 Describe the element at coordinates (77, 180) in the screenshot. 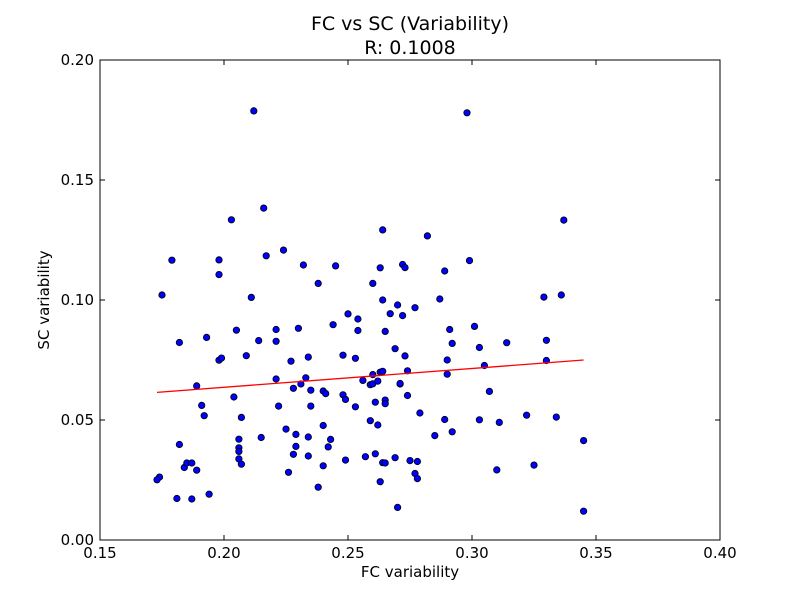

I see `y-tick-label: 0.15` at that location.